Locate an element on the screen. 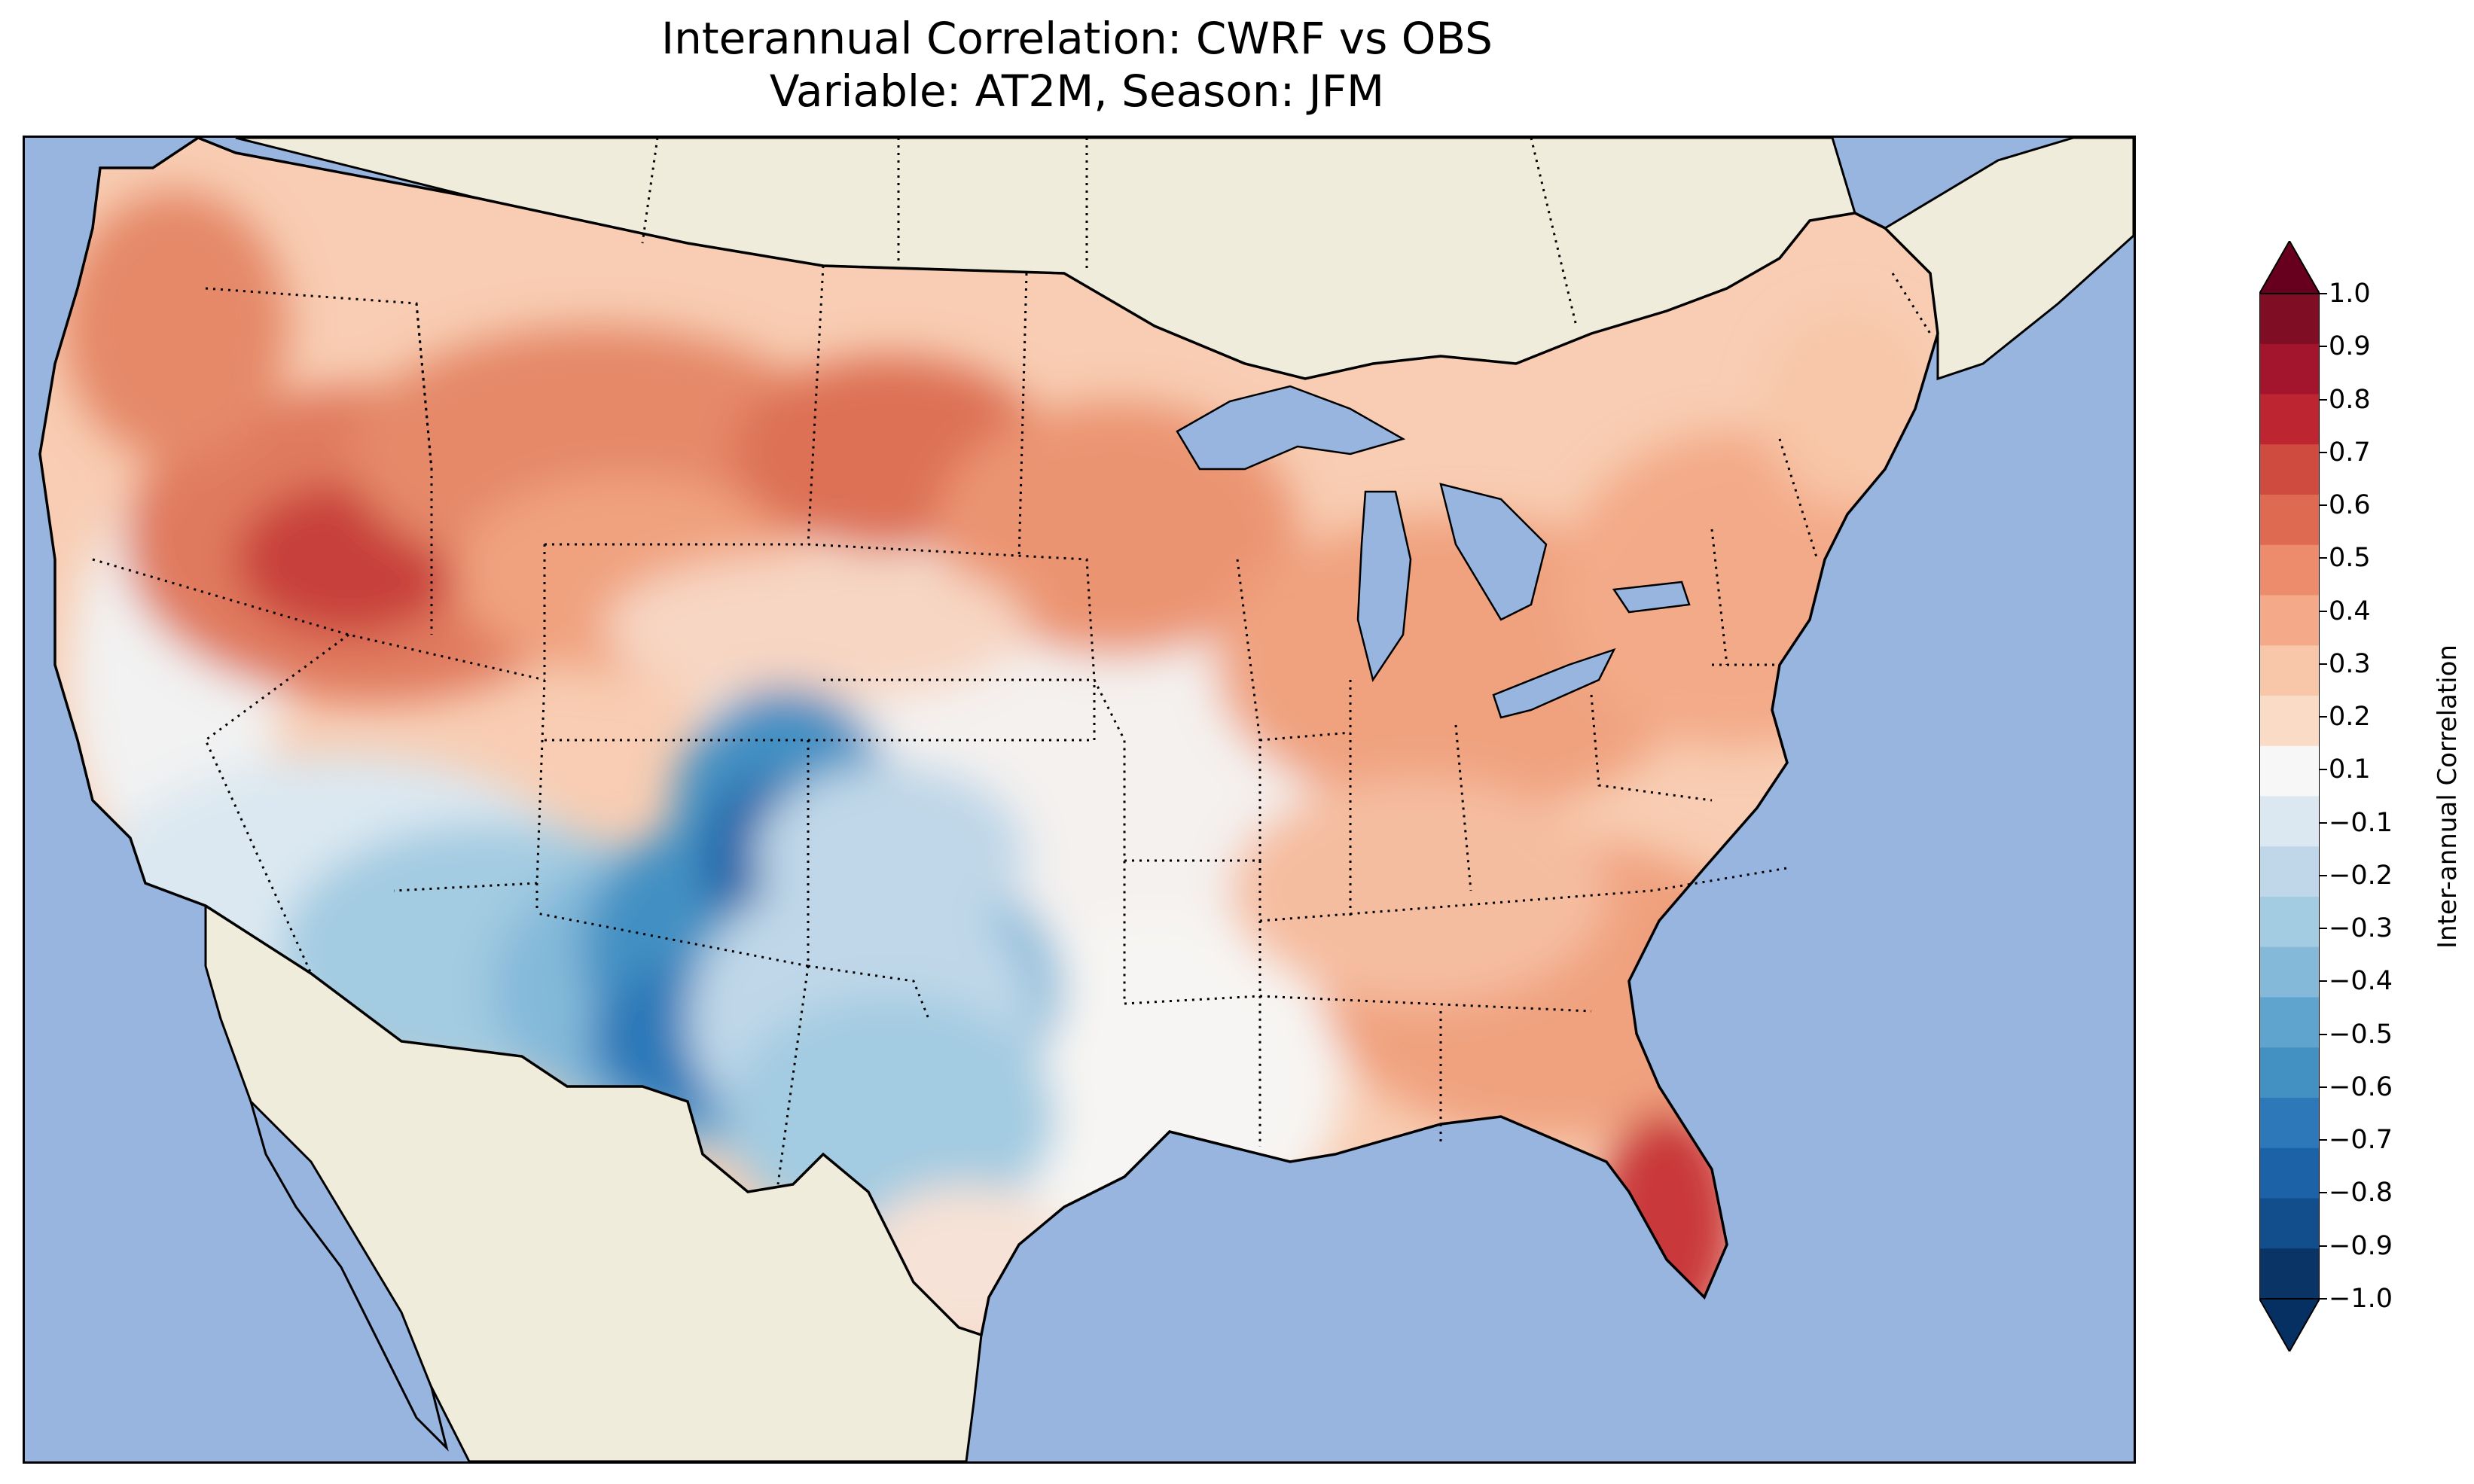 Image resolution: width=2474 pixels, height=1484 pixels. colorbar-tick-label: 0.4 is located at coordinates (2350, 611).